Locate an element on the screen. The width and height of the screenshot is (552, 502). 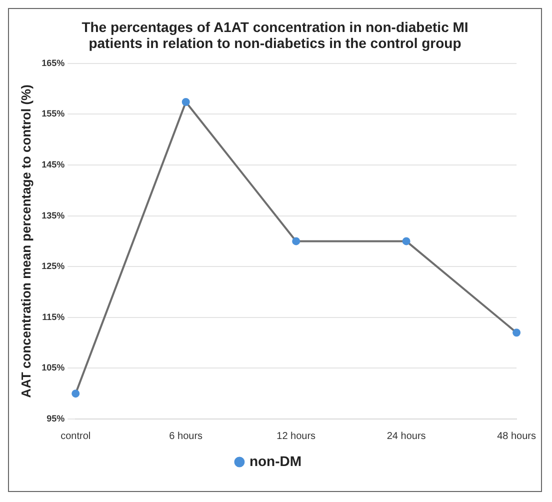
legend-label: non-DM is located at coordinates (275, 460).